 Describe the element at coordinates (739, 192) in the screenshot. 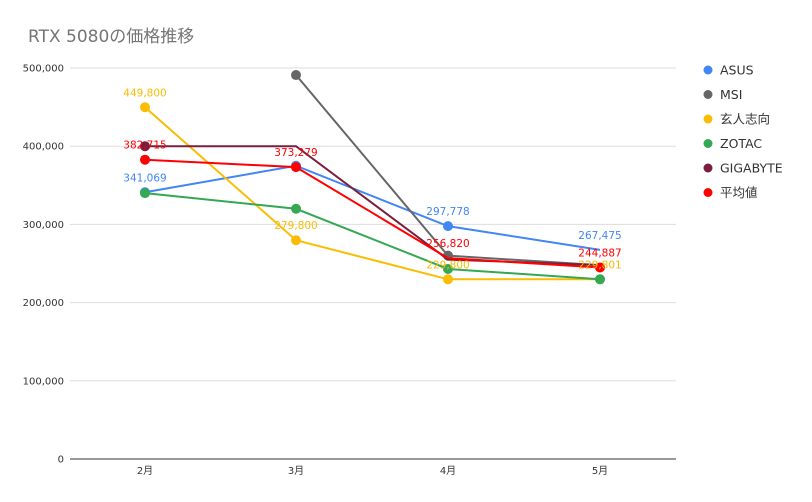

I see `legend-label: 平均値` at that location.